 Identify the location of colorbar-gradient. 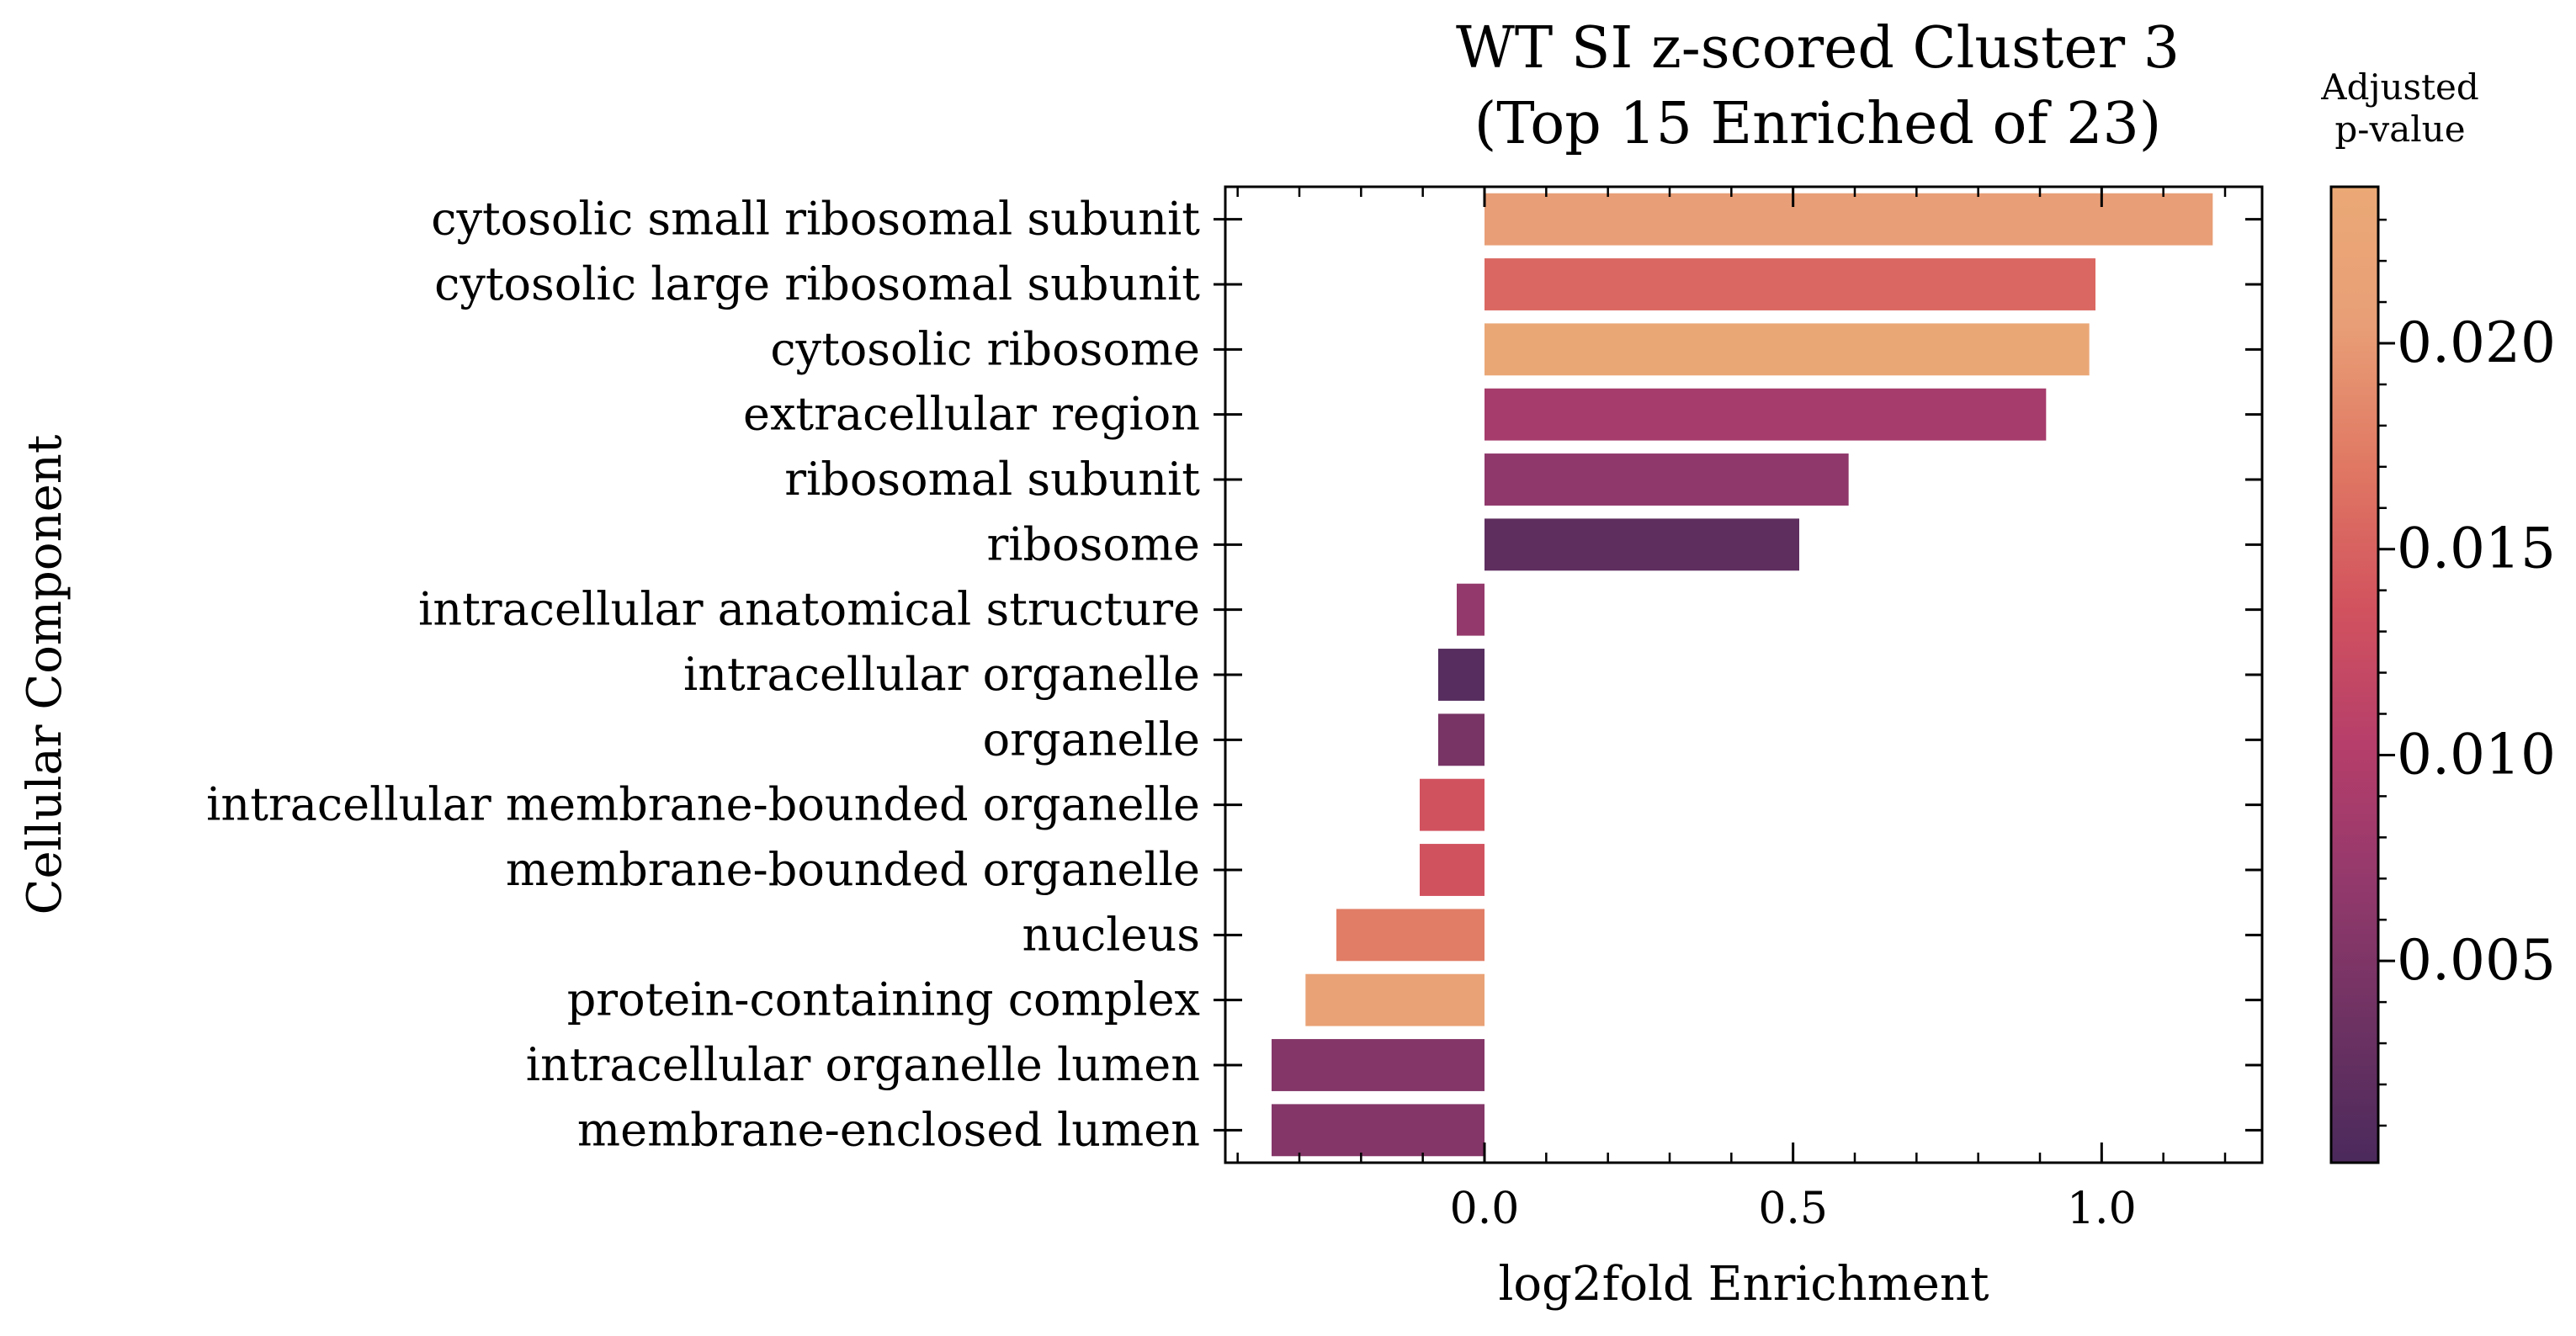
(2354, 675).